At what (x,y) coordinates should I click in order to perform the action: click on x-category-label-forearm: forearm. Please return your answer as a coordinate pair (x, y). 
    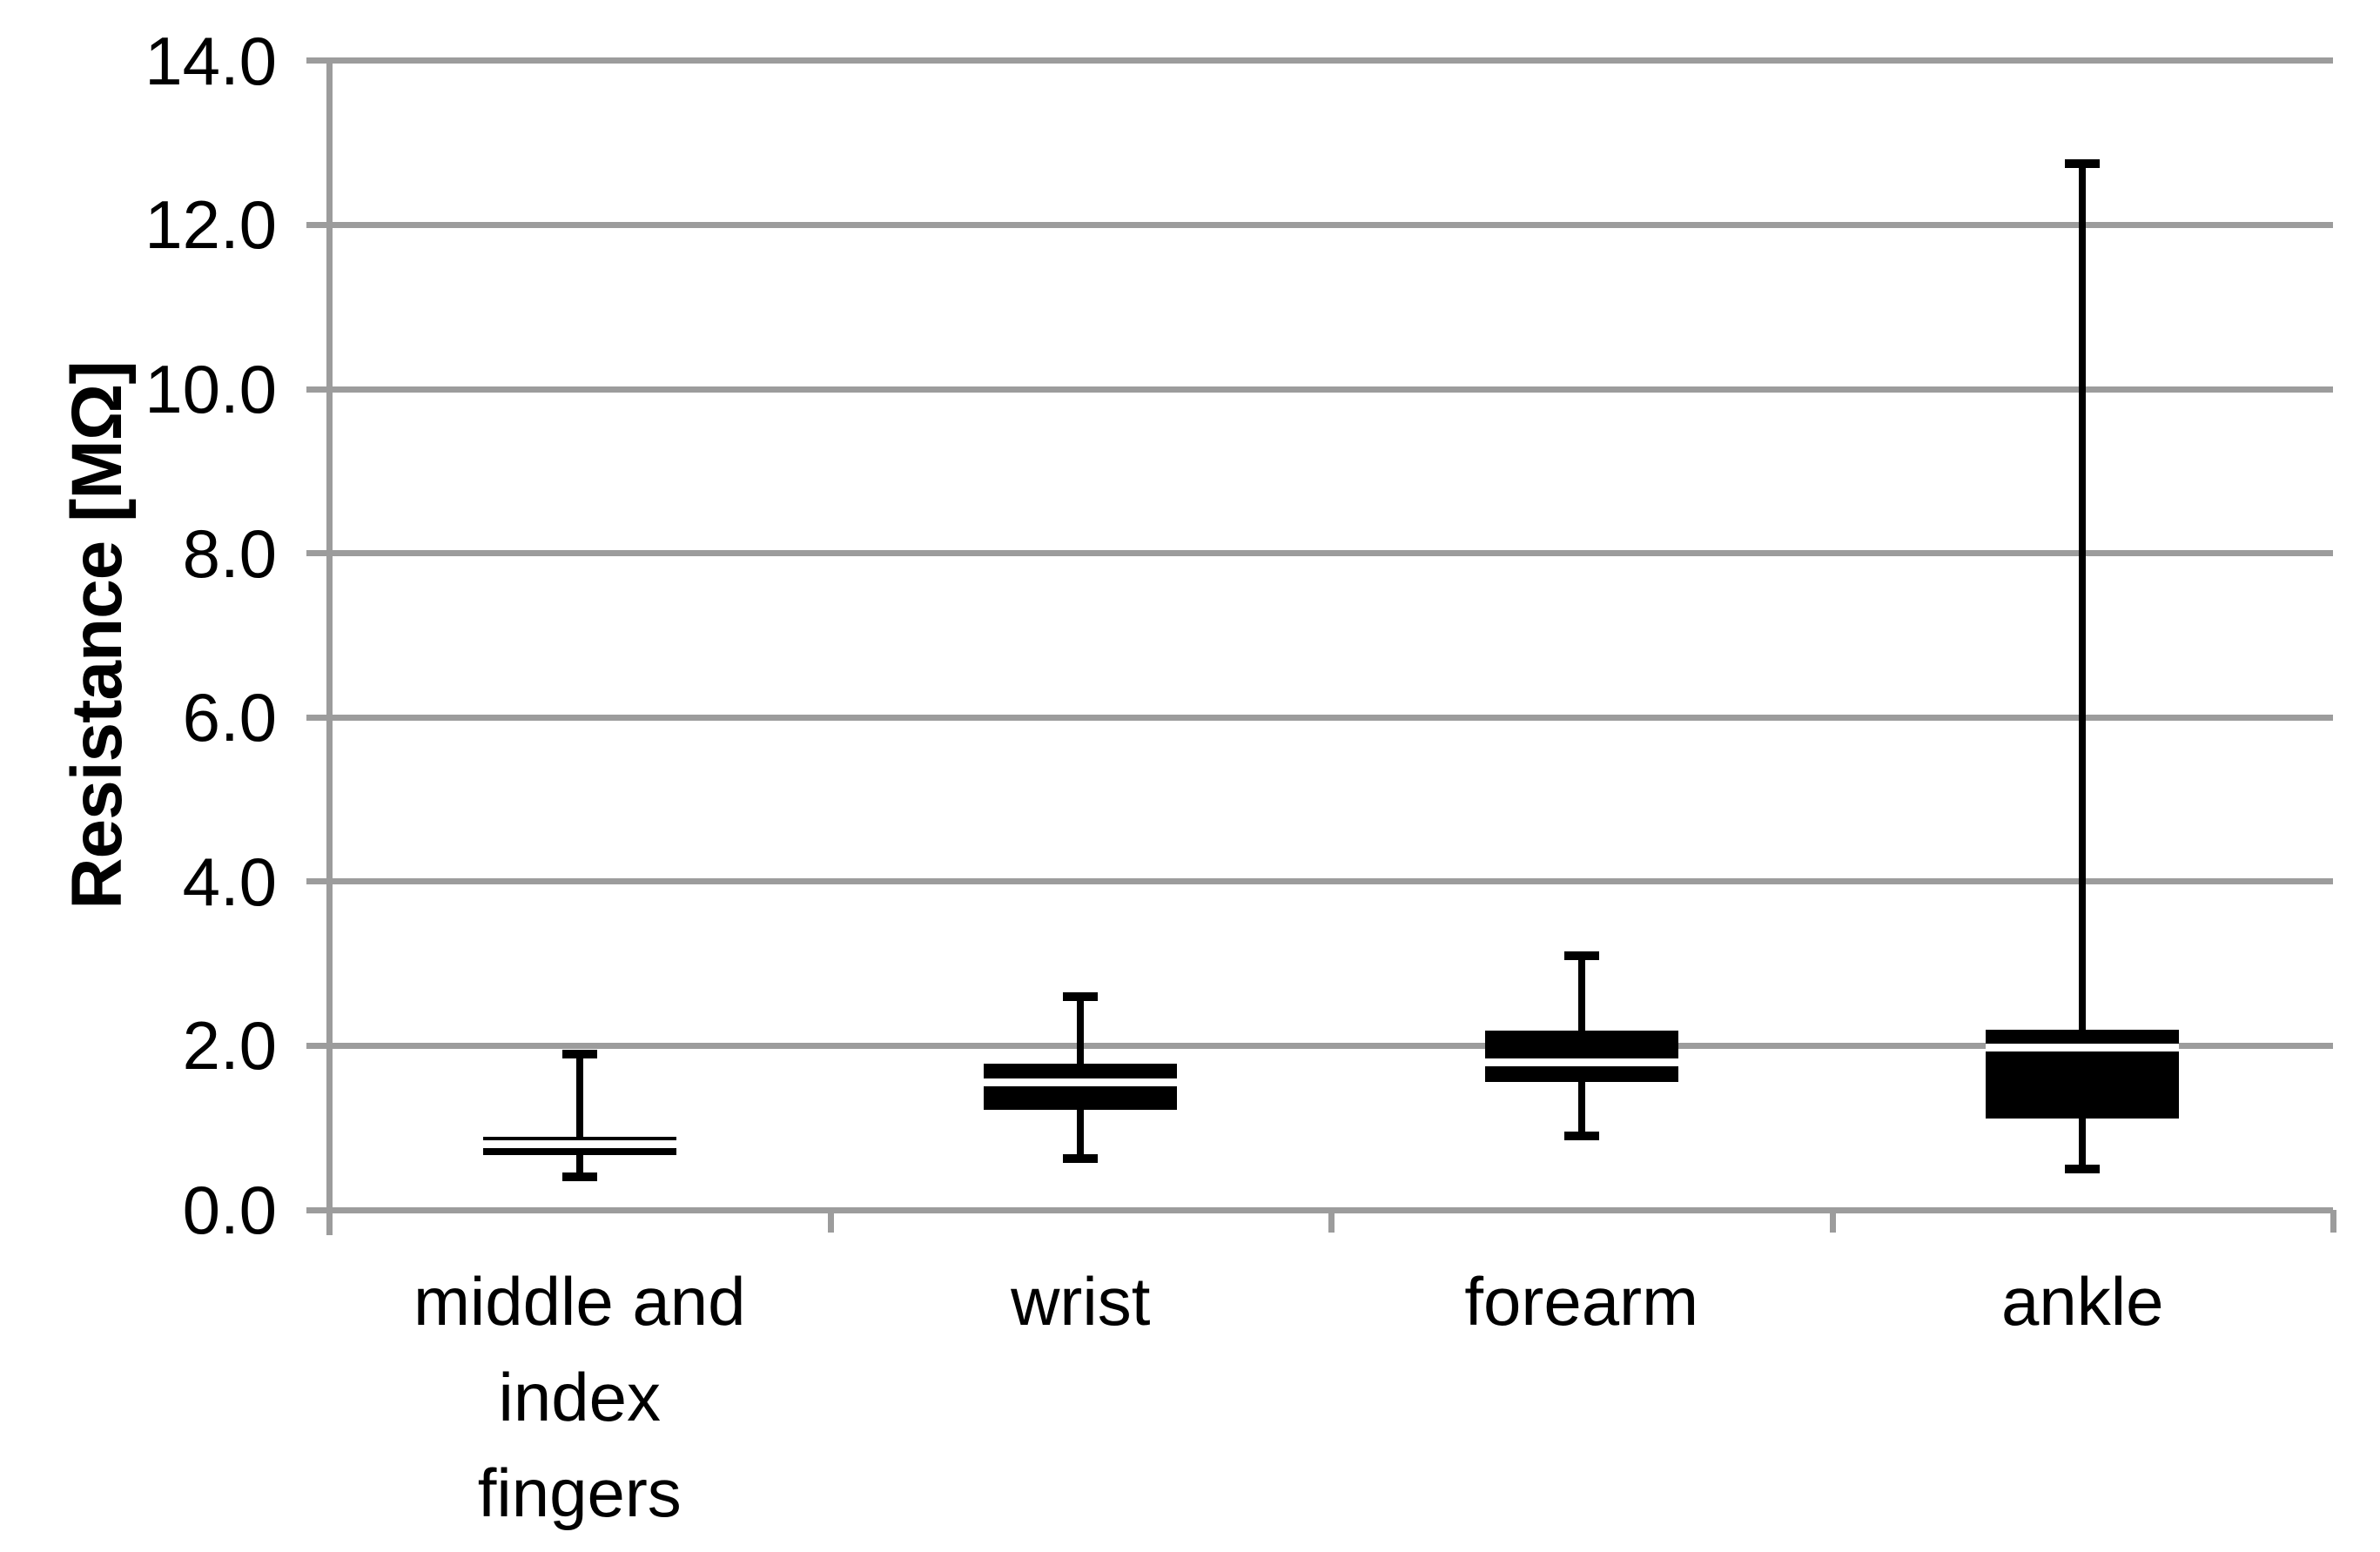
    Looking at the image, I should click on (1581, 1301).